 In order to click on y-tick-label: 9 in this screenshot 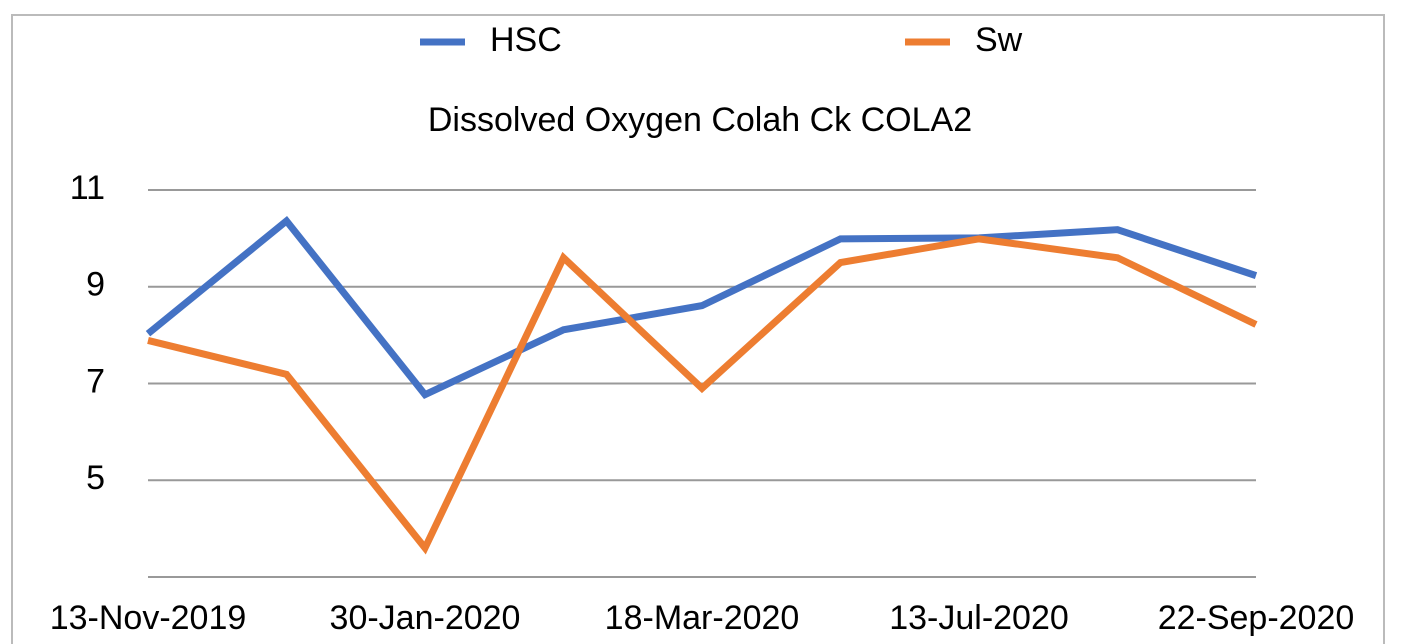, I will do `click(95, 285)`.